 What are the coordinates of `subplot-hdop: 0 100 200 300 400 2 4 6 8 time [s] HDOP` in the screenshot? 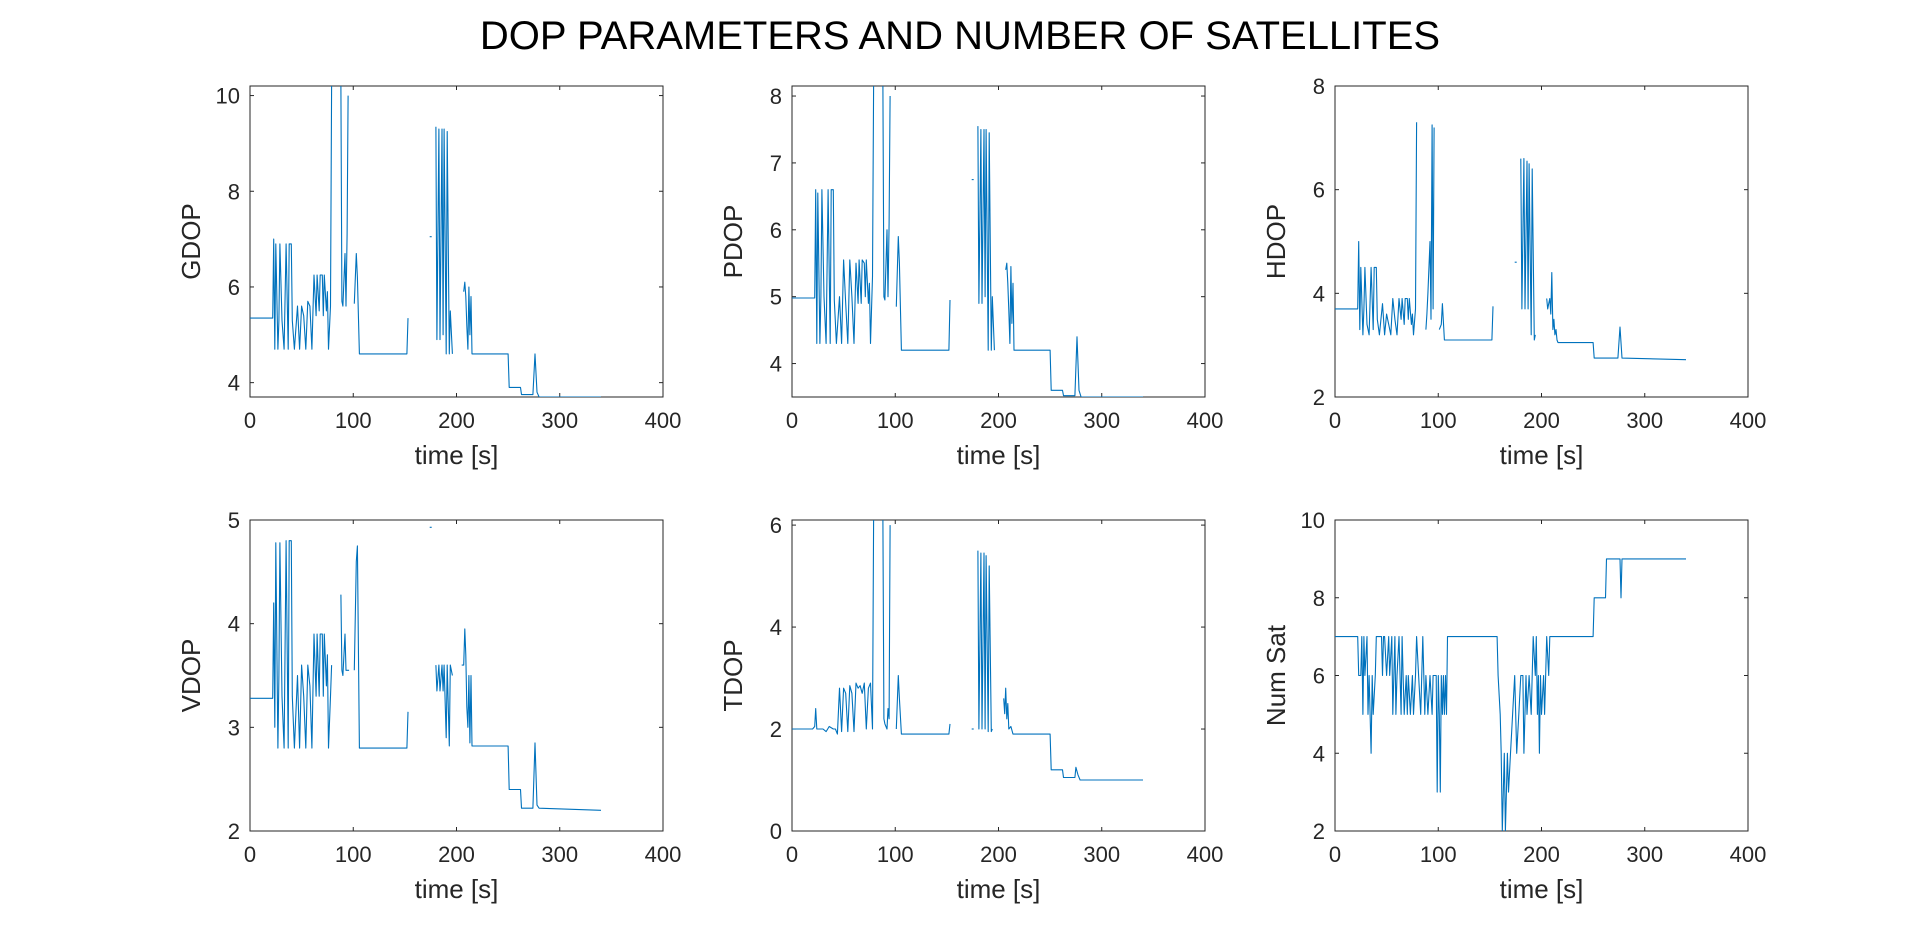 It's located at (1513, 272).